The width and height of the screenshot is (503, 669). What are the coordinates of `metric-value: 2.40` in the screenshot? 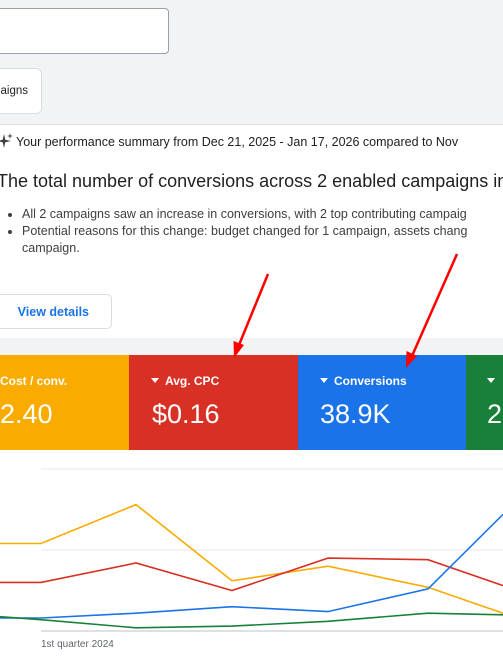 It's located at (26, 414).